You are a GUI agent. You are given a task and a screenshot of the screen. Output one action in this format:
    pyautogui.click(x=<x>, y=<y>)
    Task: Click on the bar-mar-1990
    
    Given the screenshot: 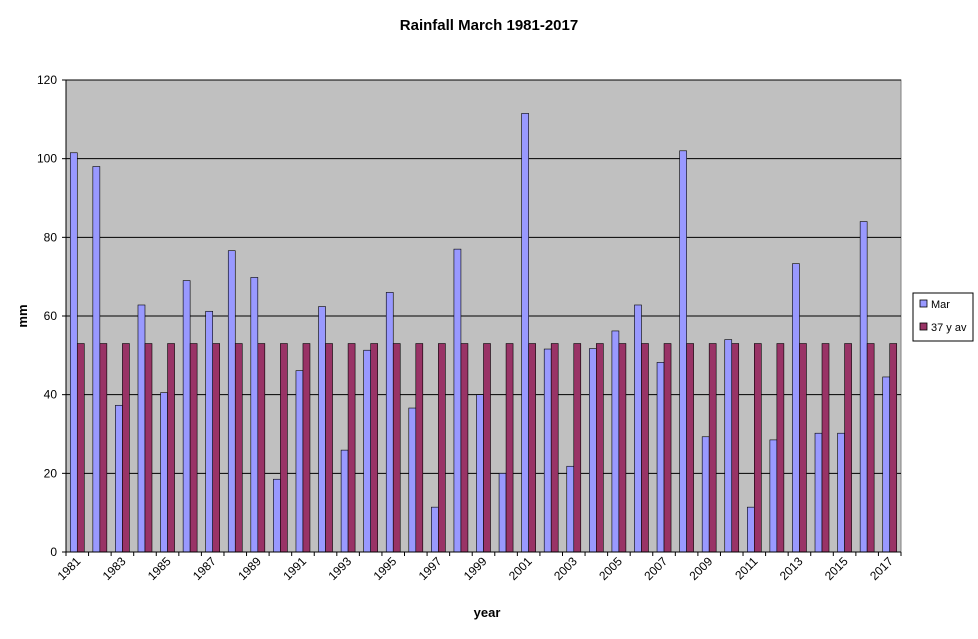 What is the action you would take?
    pyautogui.click(x=277, y=515)
    